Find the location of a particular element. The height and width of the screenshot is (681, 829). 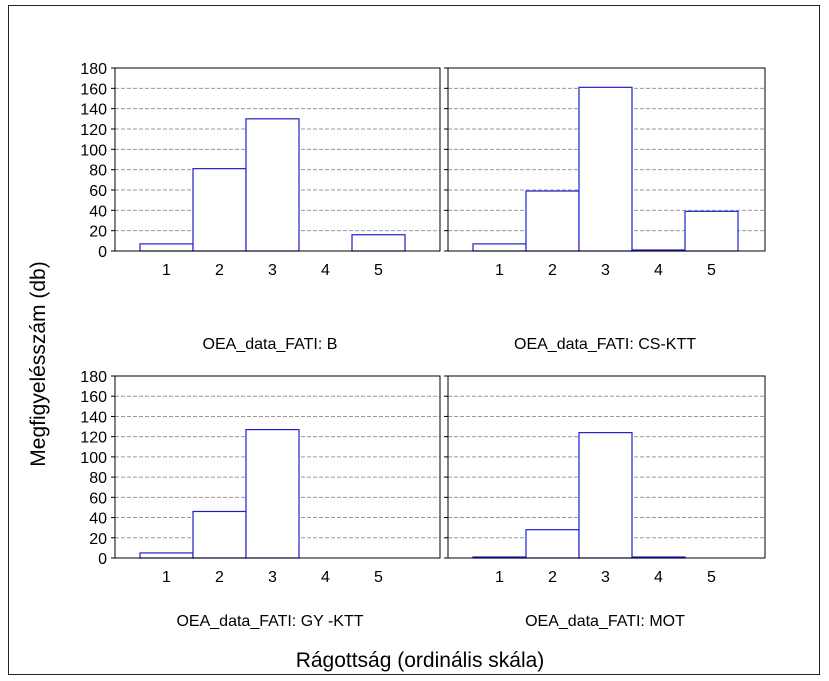

y-axis-label: Megfigyelésszám (db) is located at coordinates (38, 363).